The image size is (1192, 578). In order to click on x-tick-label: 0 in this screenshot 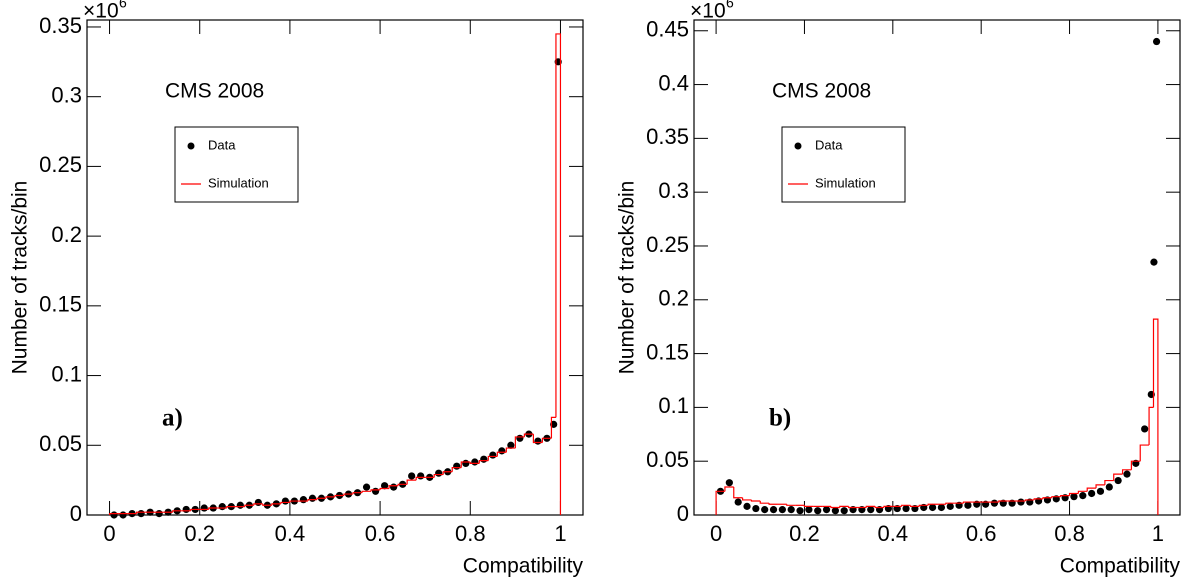, I will do `click(716, 533)`.